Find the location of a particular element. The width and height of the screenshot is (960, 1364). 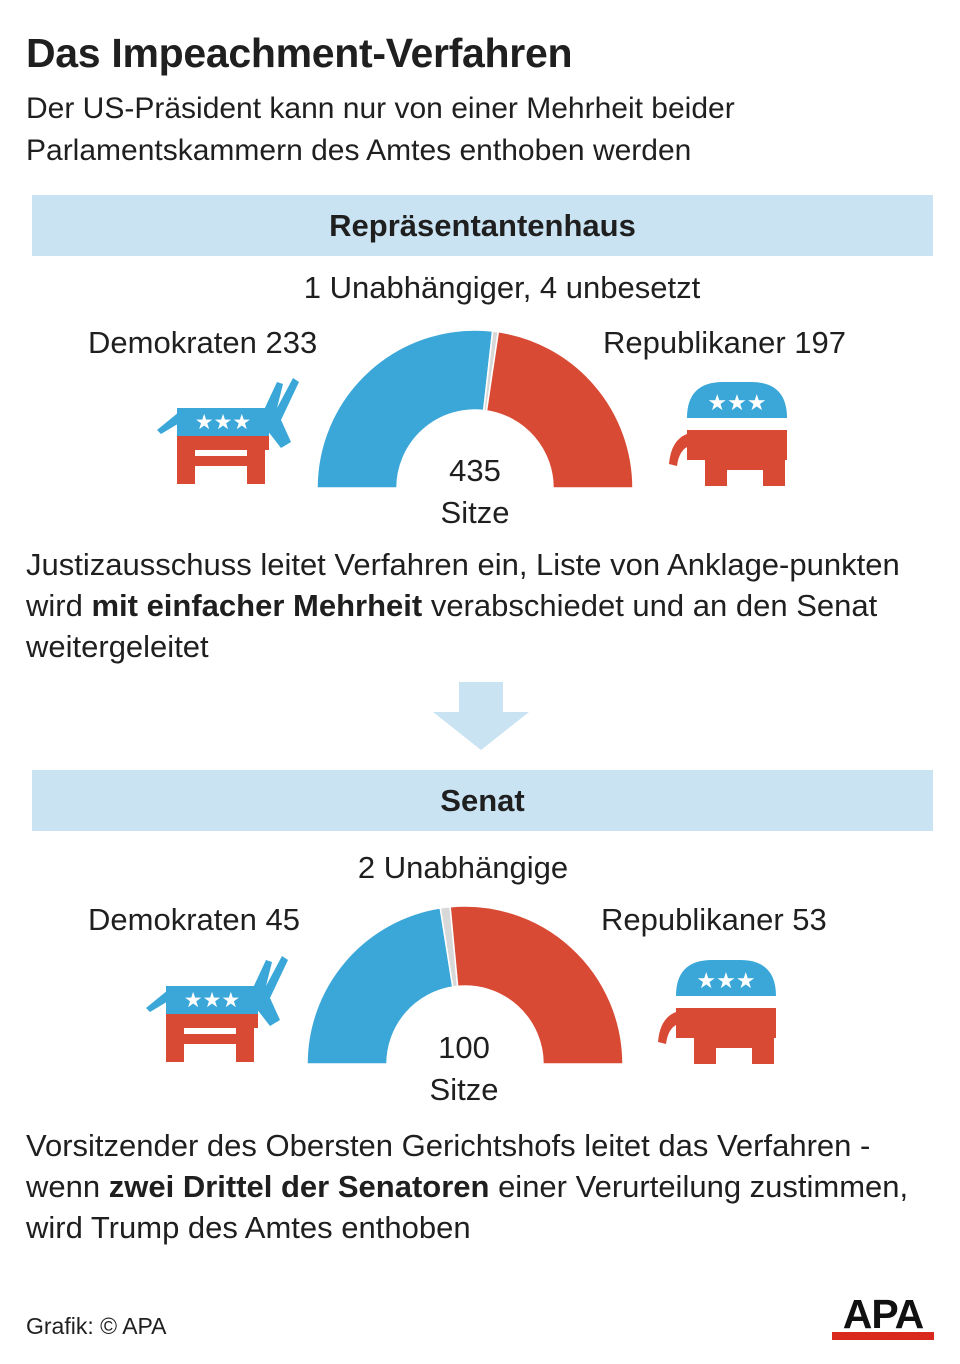

house-text-bold: mit einfacher Mehrheit is located at coordinates (257, 605).